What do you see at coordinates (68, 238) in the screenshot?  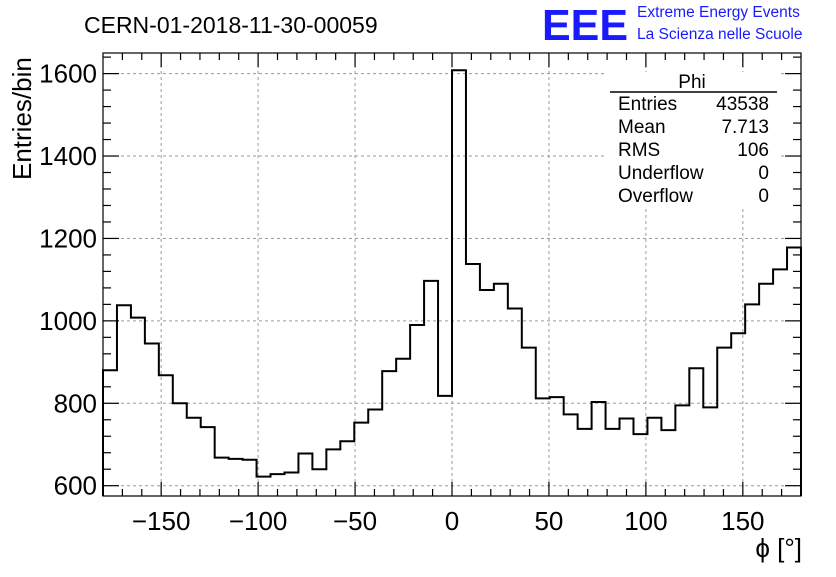 I see `y-tick-label: 1200` at bounding box center [68, 238].